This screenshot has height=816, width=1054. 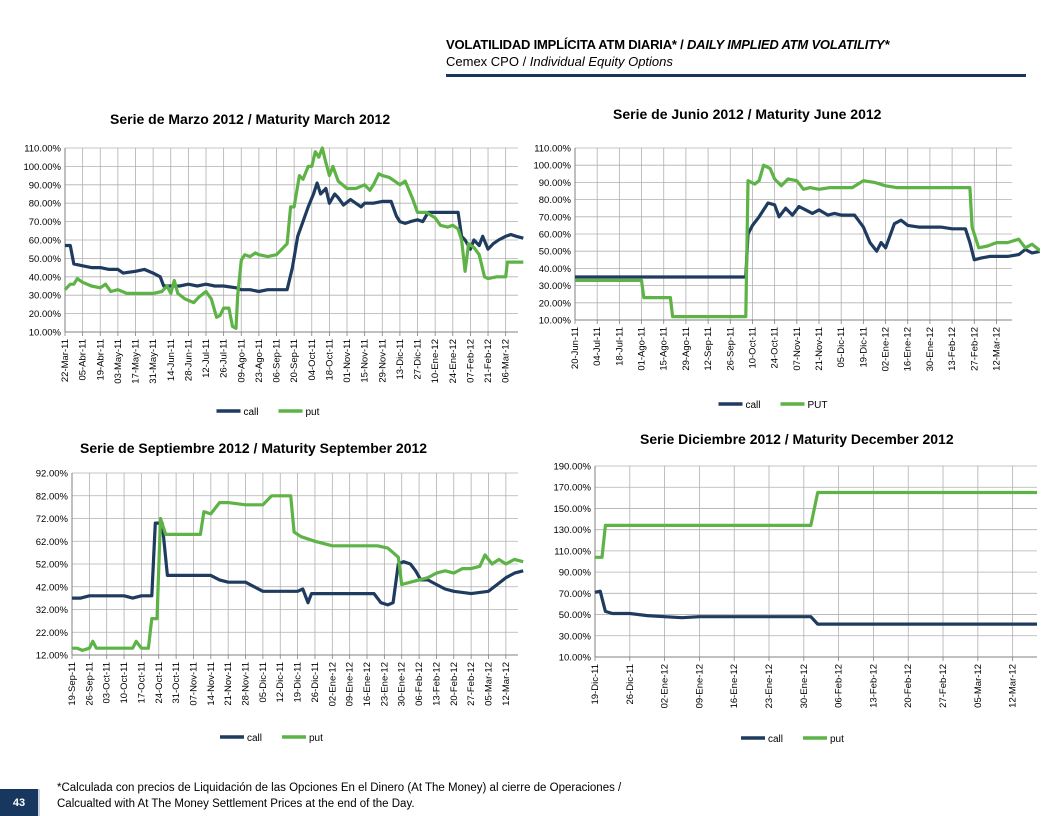 What do you see at coordinates (1013, 686) in the screenshot?
I see `x-tick-label: 12-Mar-12` at bounding box center [1013, 686].